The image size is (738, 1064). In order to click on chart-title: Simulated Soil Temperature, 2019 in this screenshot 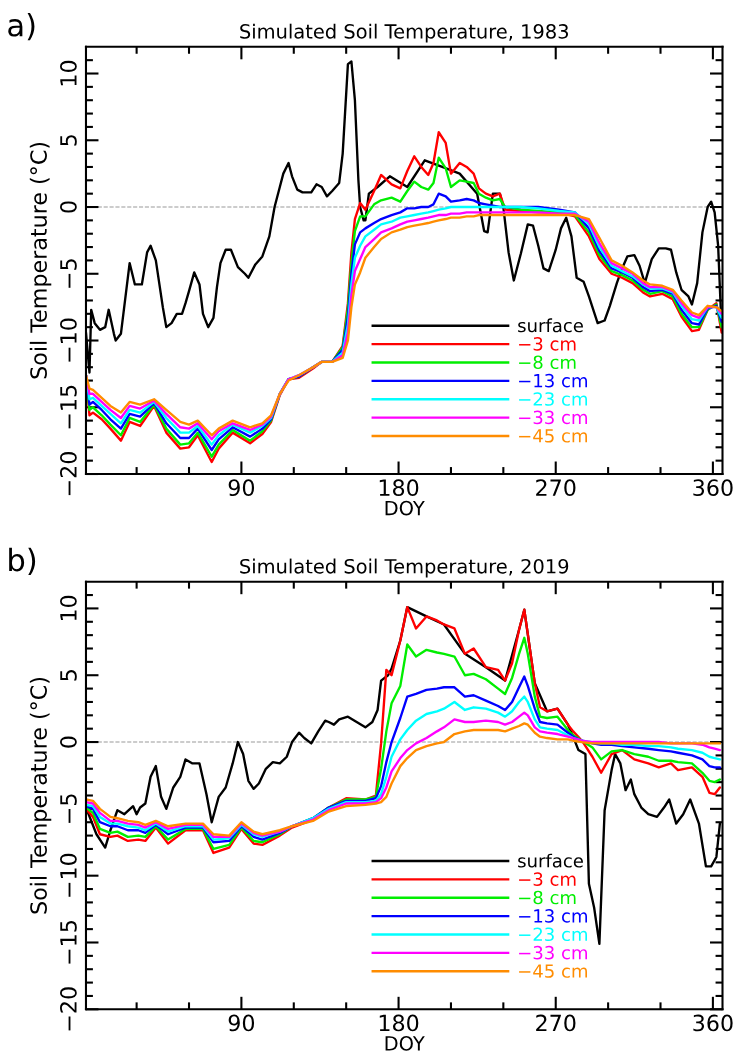, I will do `click(404, 568)`.